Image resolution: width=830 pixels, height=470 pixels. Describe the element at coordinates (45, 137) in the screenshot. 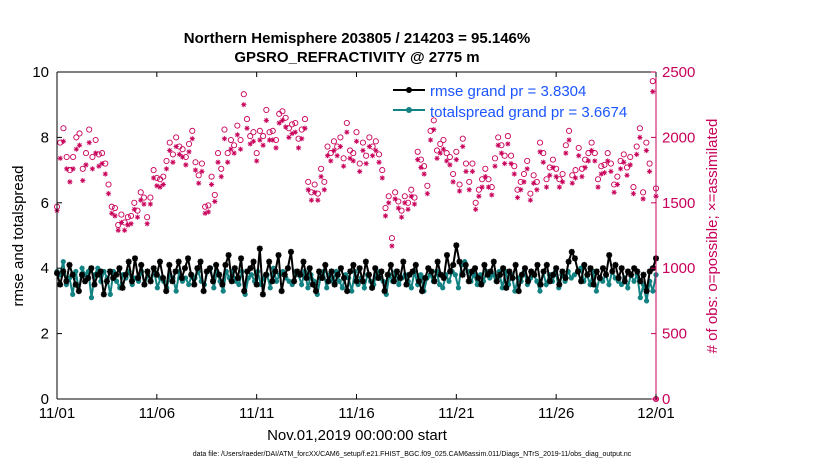

I see `left-y-tick-label: 8` at that location.